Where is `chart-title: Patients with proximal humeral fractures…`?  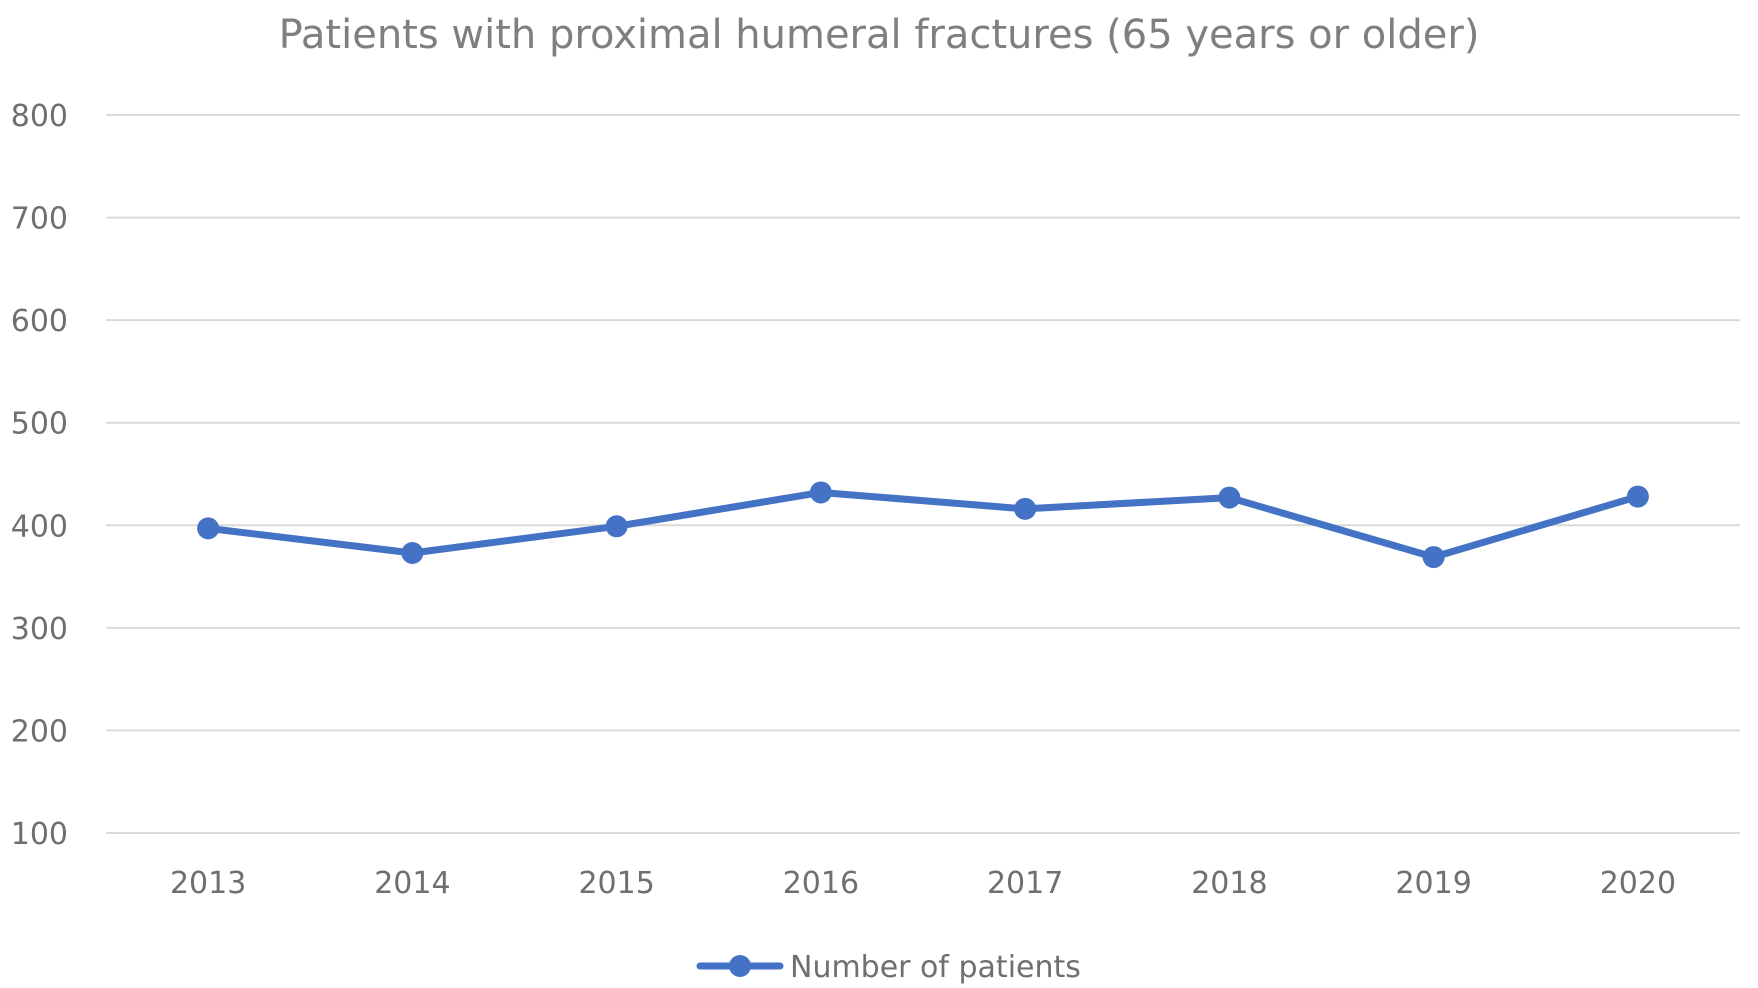
chart-title: Patients with proximal humeral fractures… is located at coordinates (879, 35).